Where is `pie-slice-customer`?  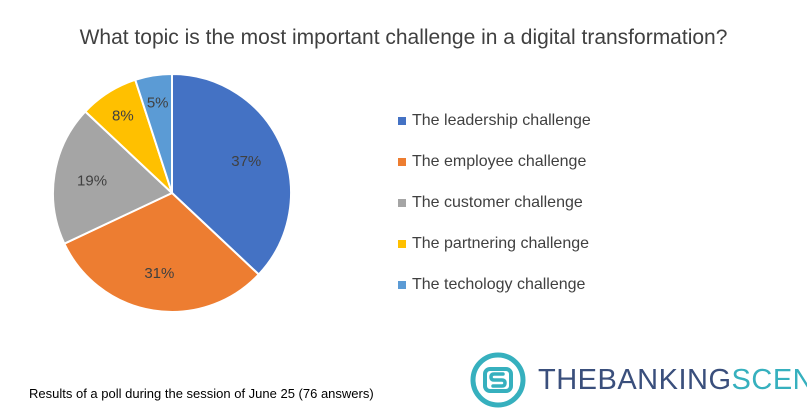 pie-slice-customer is located at coordinates (113, 177).